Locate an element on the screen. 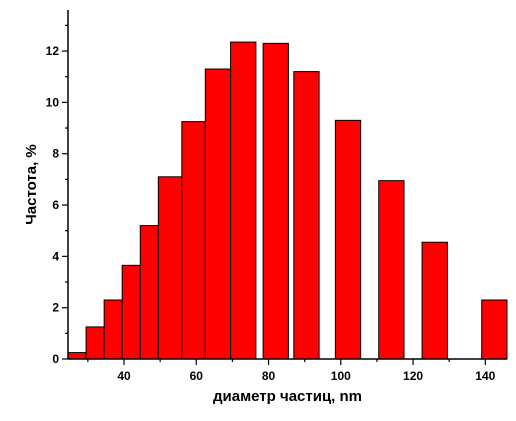 Image resolution: width=516 pixels, height=421 pixels. x-tick-label: 60 is located at coordinates (197, 376).